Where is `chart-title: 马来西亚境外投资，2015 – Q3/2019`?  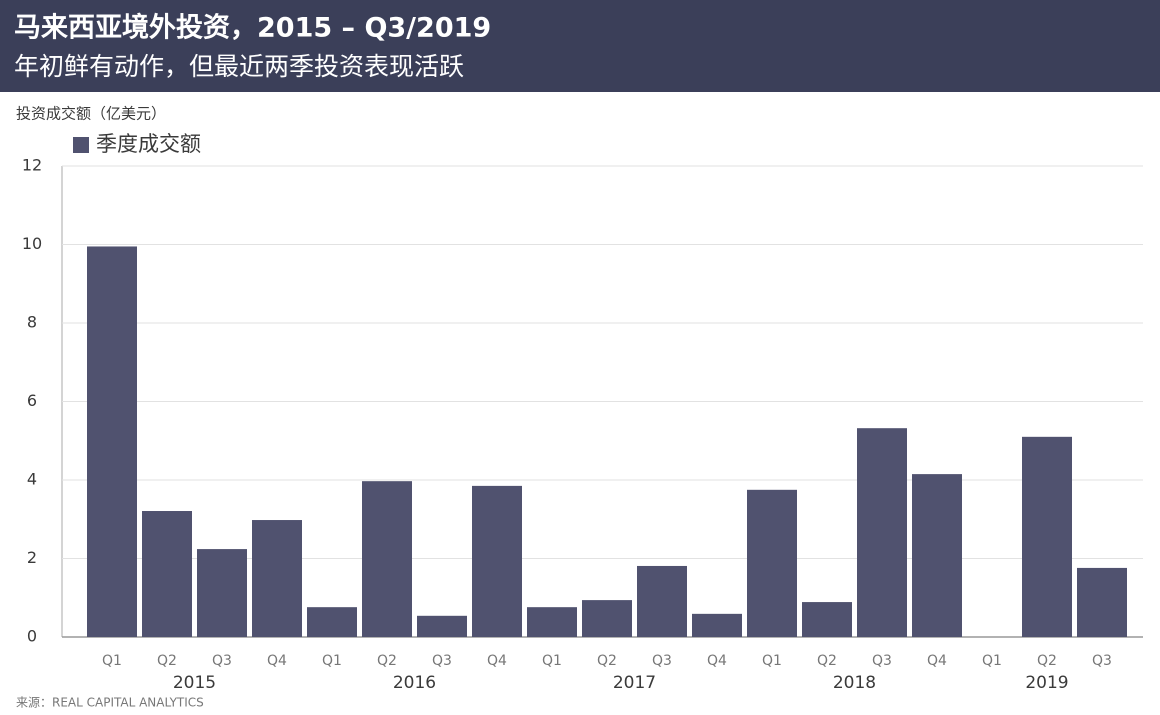
chart-title: 马来西亚境外投资，2015 – Q3/2019 is located at coordinates (252, 28).